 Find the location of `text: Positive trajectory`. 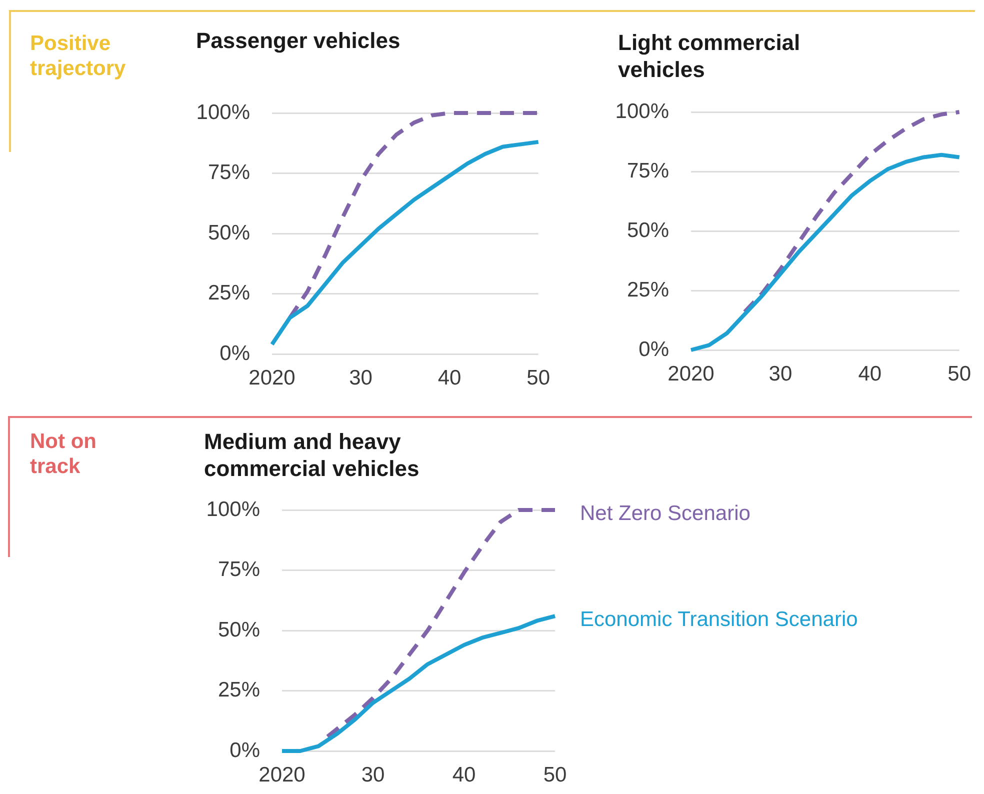

text: Positive trajectory is located at coordinates (78, 56).